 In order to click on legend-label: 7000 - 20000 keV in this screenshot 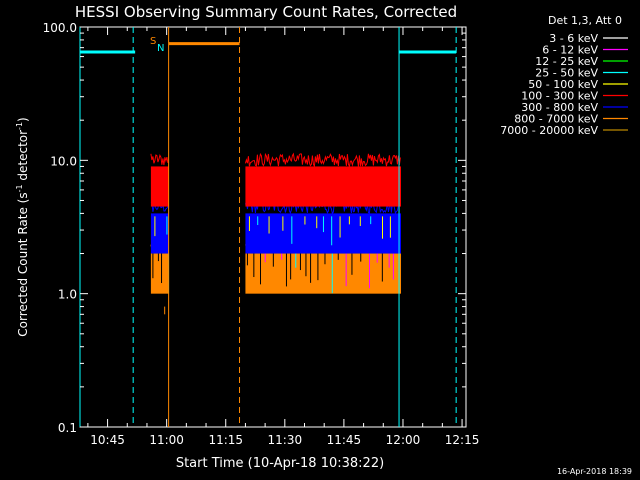, I will do `click(549, 130)`.